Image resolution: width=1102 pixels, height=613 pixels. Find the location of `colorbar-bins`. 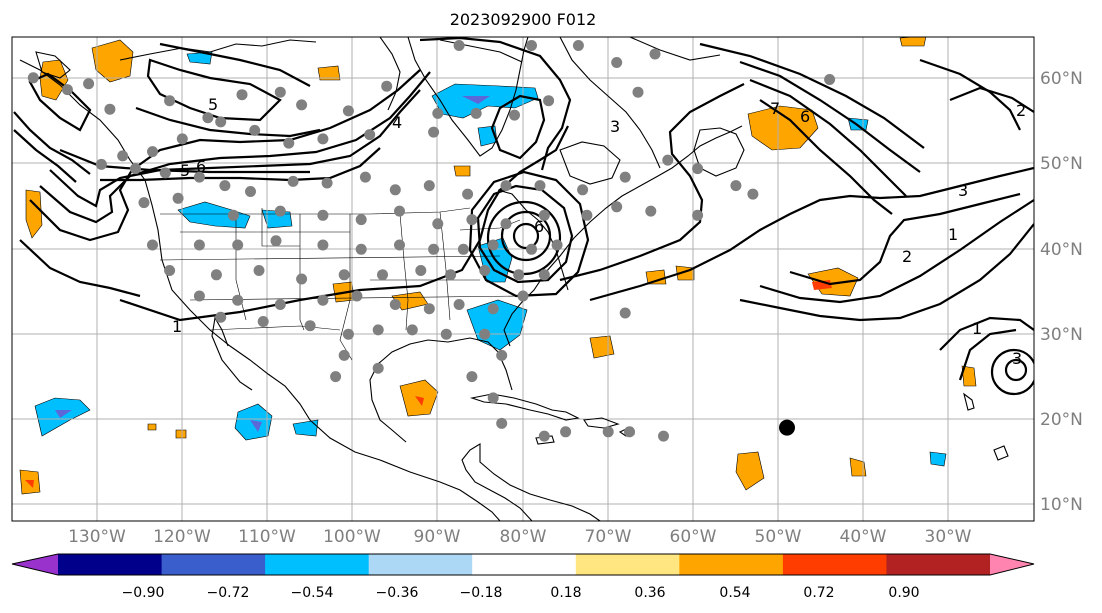

colorbar-bins is located at coordinates (523, 564).